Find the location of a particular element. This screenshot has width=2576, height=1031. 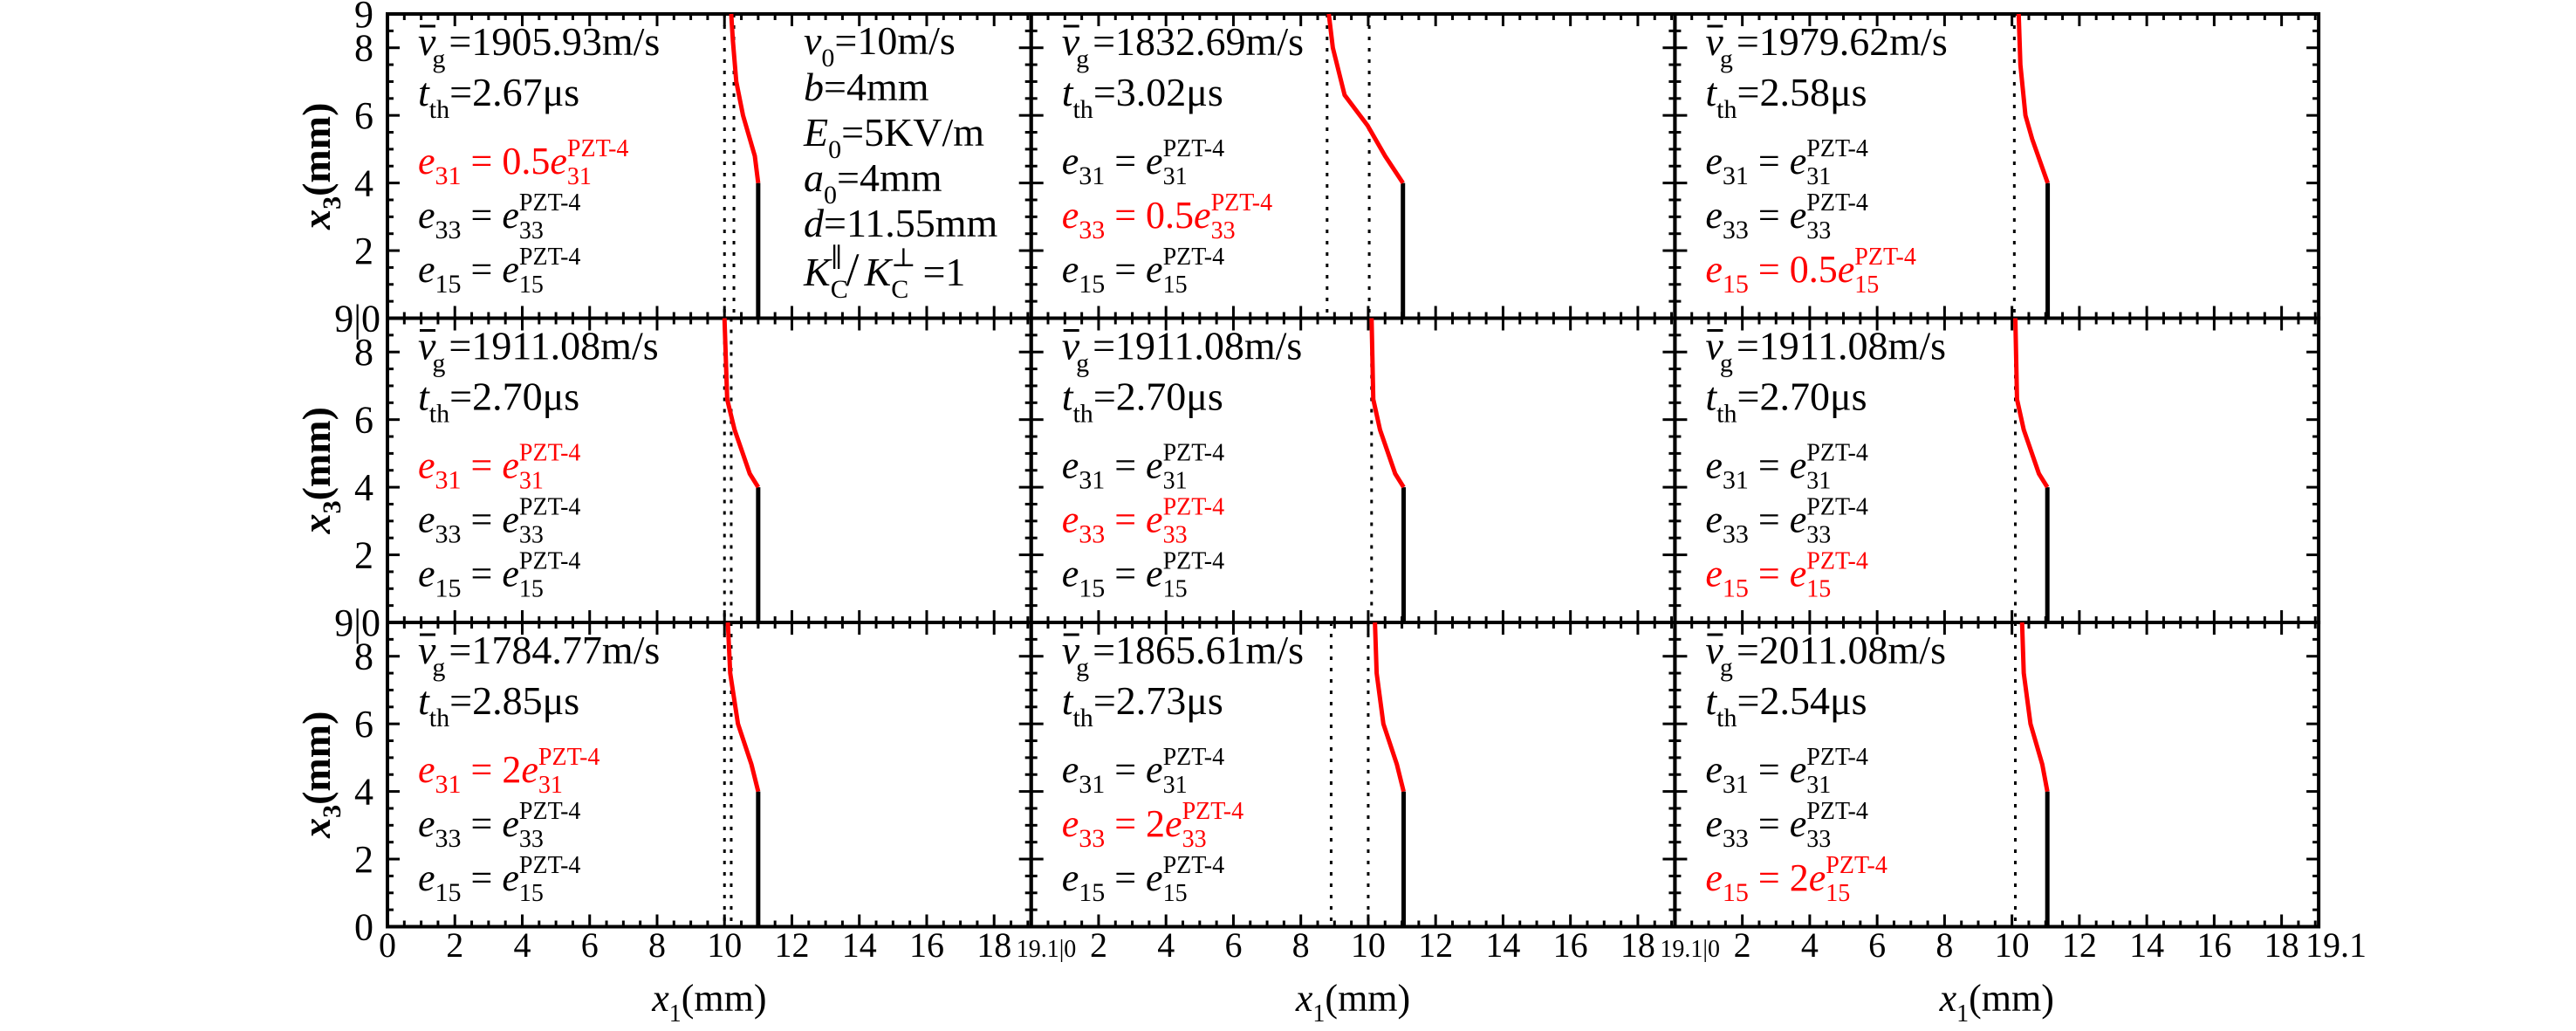

parameter-value: =11.55mm is located at coordinates (911, 223).